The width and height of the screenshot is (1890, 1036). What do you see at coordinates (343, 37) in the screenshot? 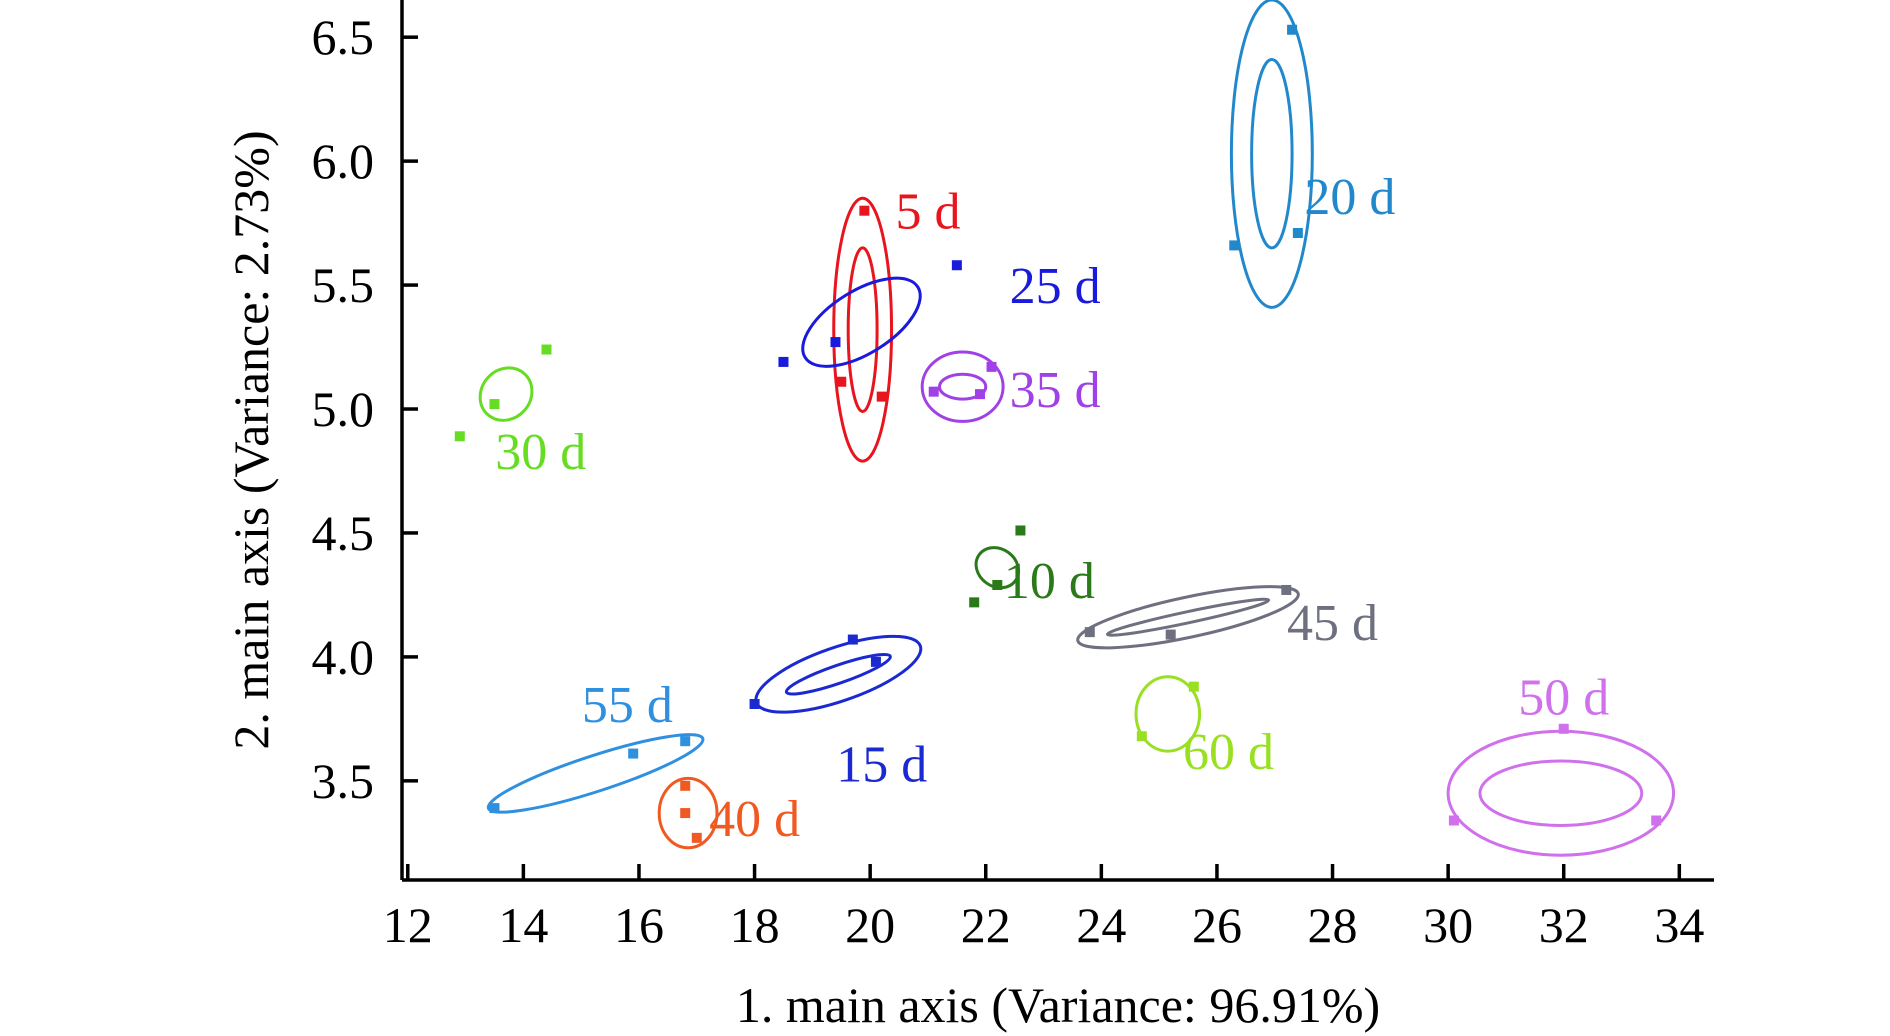
I see `y-tick-label: 6.5` at bounding box center [343, 37].